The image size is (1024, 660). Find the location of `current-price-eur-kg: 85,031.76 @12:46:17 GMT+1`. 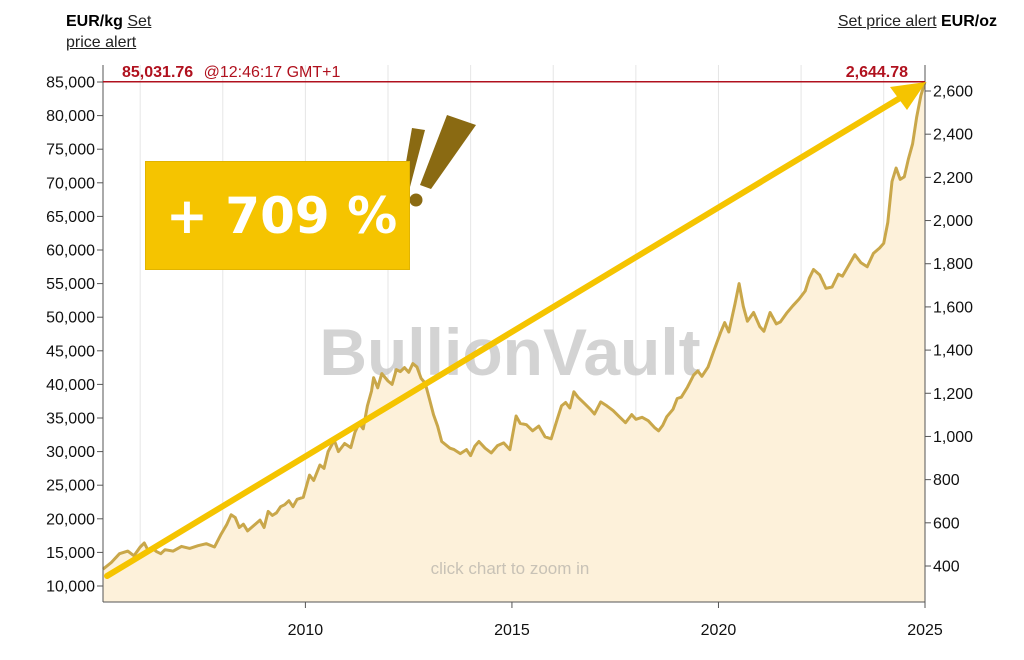

current-price-eur-kg: 85,031.76 @12:46:17 GMT+1 is located at coordinates (231, 72).